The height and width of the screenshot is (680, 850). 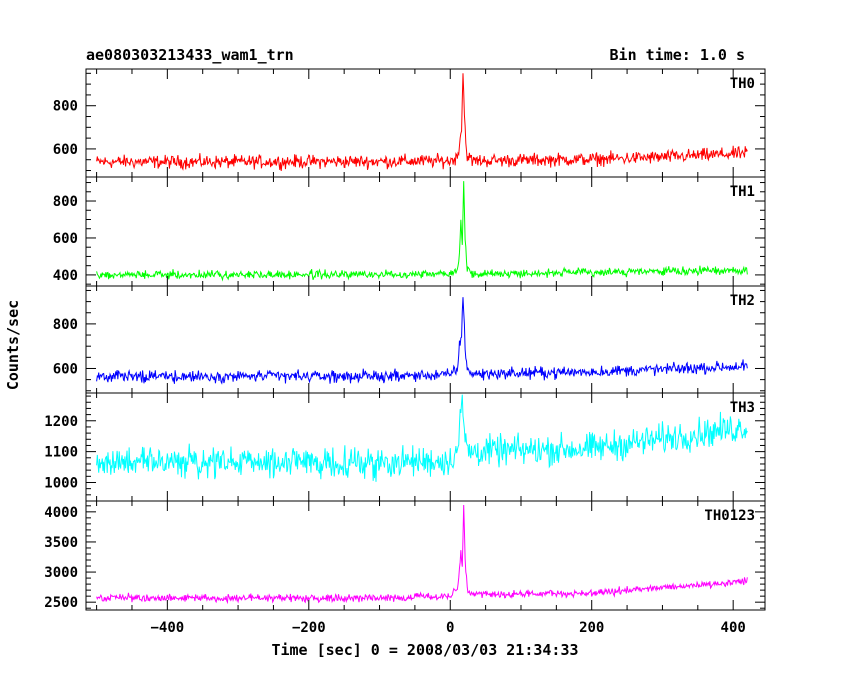 What do you see at coordinates (422, 122) in the screenshot?
I see `series-line-th0` at bounding box center [422, 122].